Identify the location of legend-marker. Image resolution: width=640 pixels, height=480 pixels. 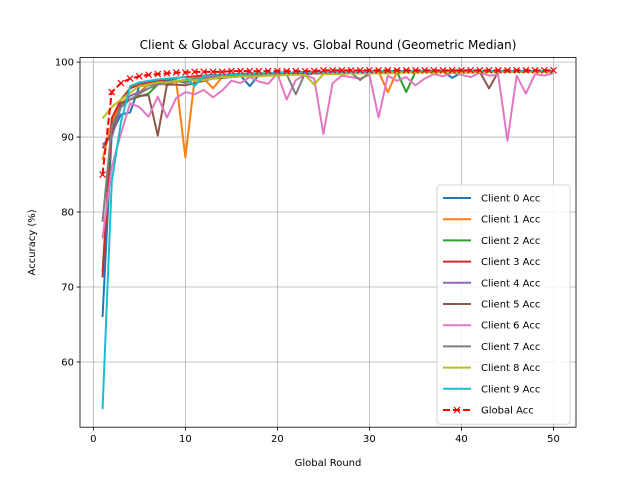
(457, 410).